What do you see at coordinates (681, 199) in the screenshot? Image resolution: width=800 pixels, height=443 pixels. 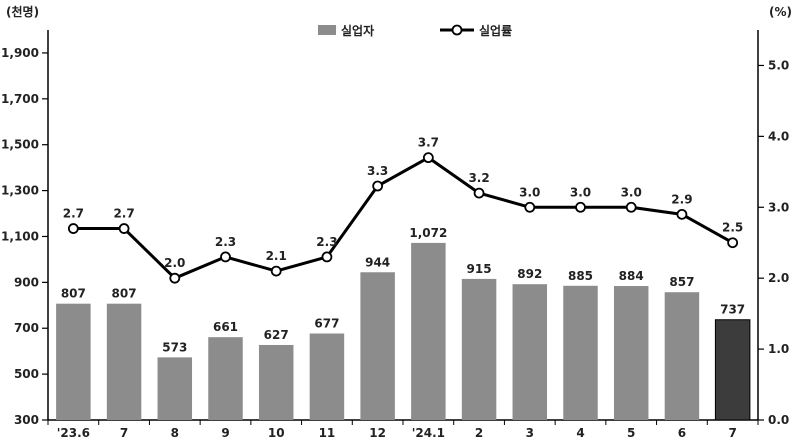 I see `line-data-label: 2.9` at bounding box center [681, 199].